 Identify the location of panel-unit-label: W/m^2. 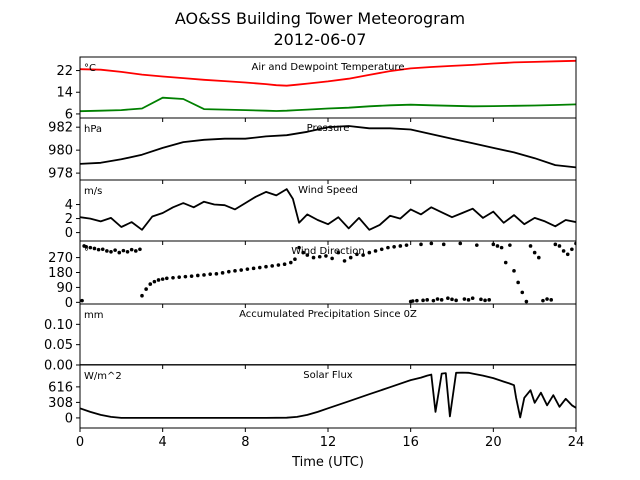
(103, 376).